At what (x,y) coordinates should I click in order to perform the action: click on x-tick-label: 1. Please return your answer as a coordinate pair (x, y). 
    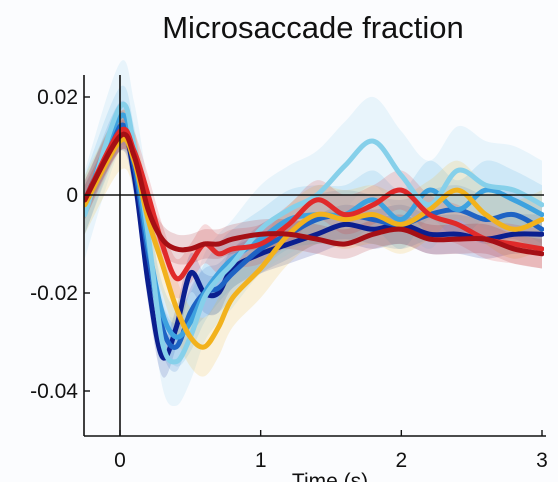
    Looking at the image, I should click on (261, 460).